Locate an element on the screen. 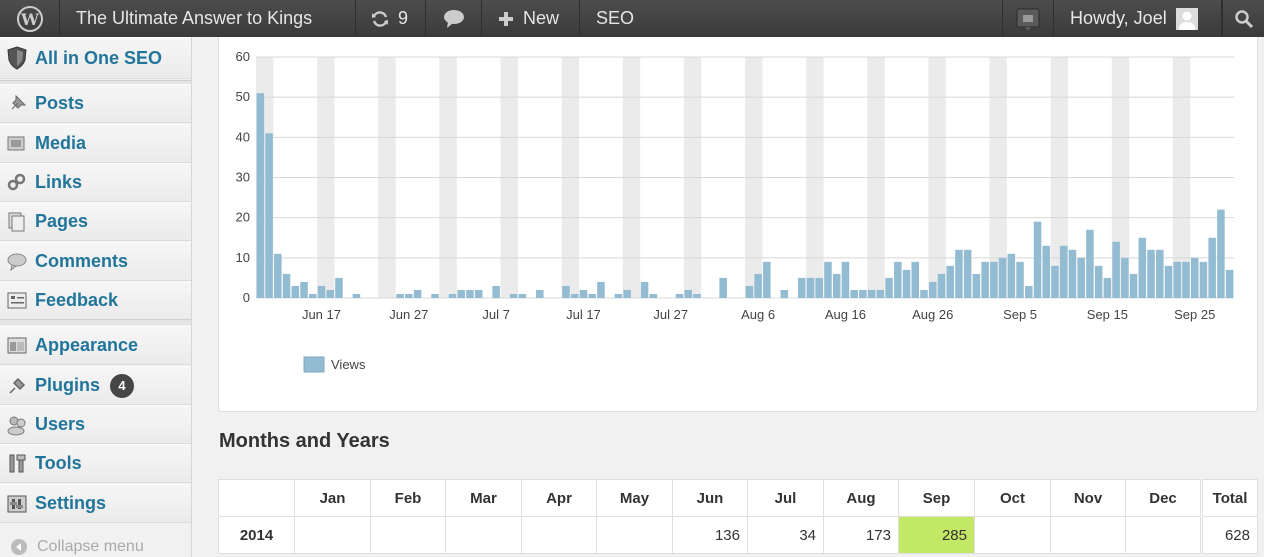 The height and width of the screenshot is (557, 1264). legend-label: Views is located at coordinates (348, 364).